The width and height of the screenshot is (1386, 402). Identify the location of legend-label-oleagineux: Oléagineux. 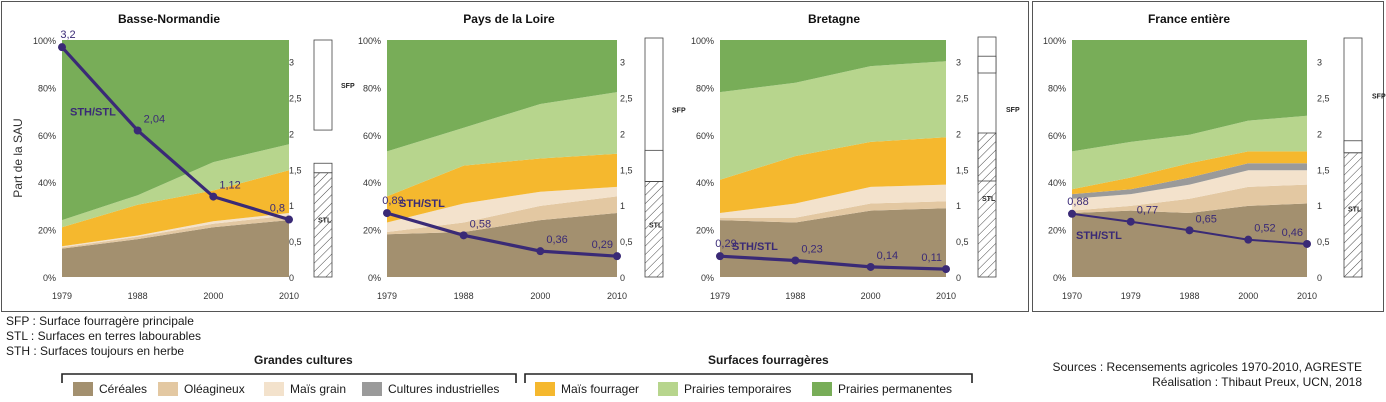
(214, 389).